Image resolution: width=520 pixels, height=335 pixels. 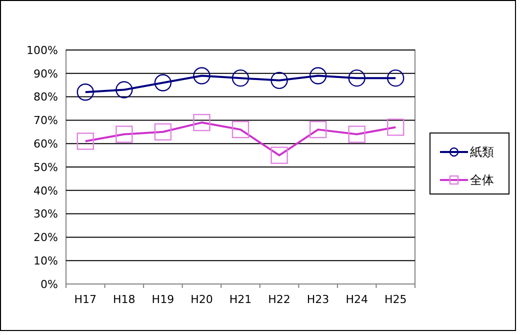 What do you see at coordinates (85, 299) in the screenshot?
I see `x-tick-label: H17` at bounding box center [85, 299].